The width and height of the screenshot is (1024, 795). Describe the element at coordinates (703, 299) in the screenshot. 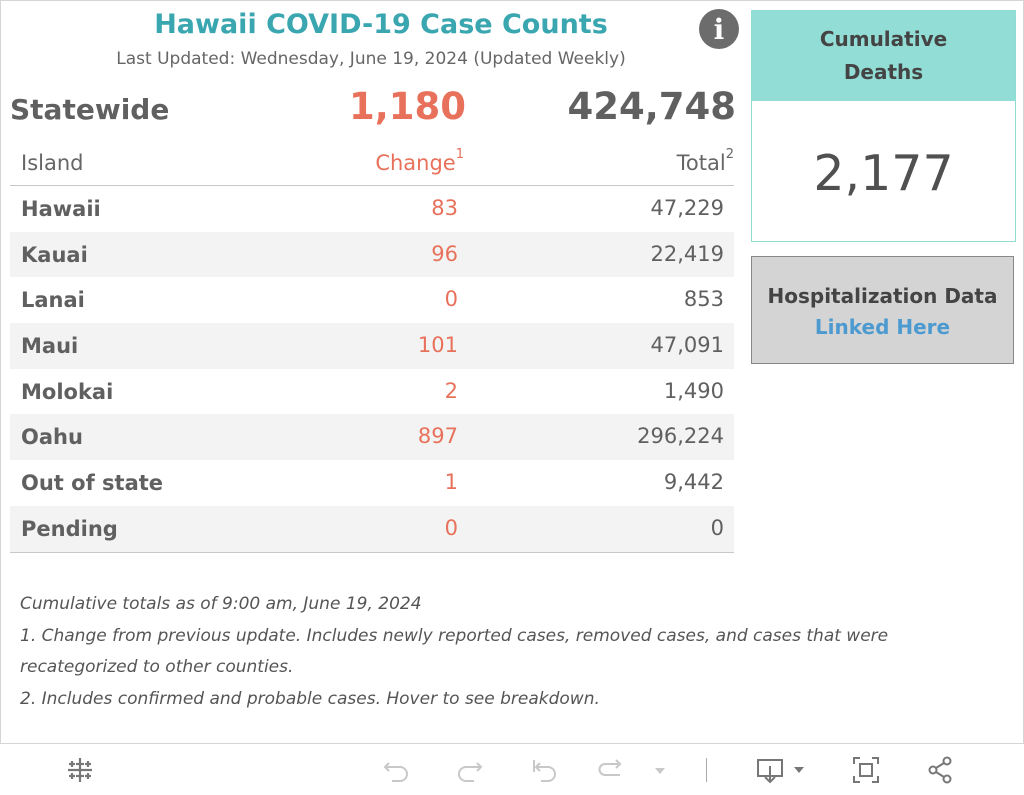

I see `total-value: 853` at that location.